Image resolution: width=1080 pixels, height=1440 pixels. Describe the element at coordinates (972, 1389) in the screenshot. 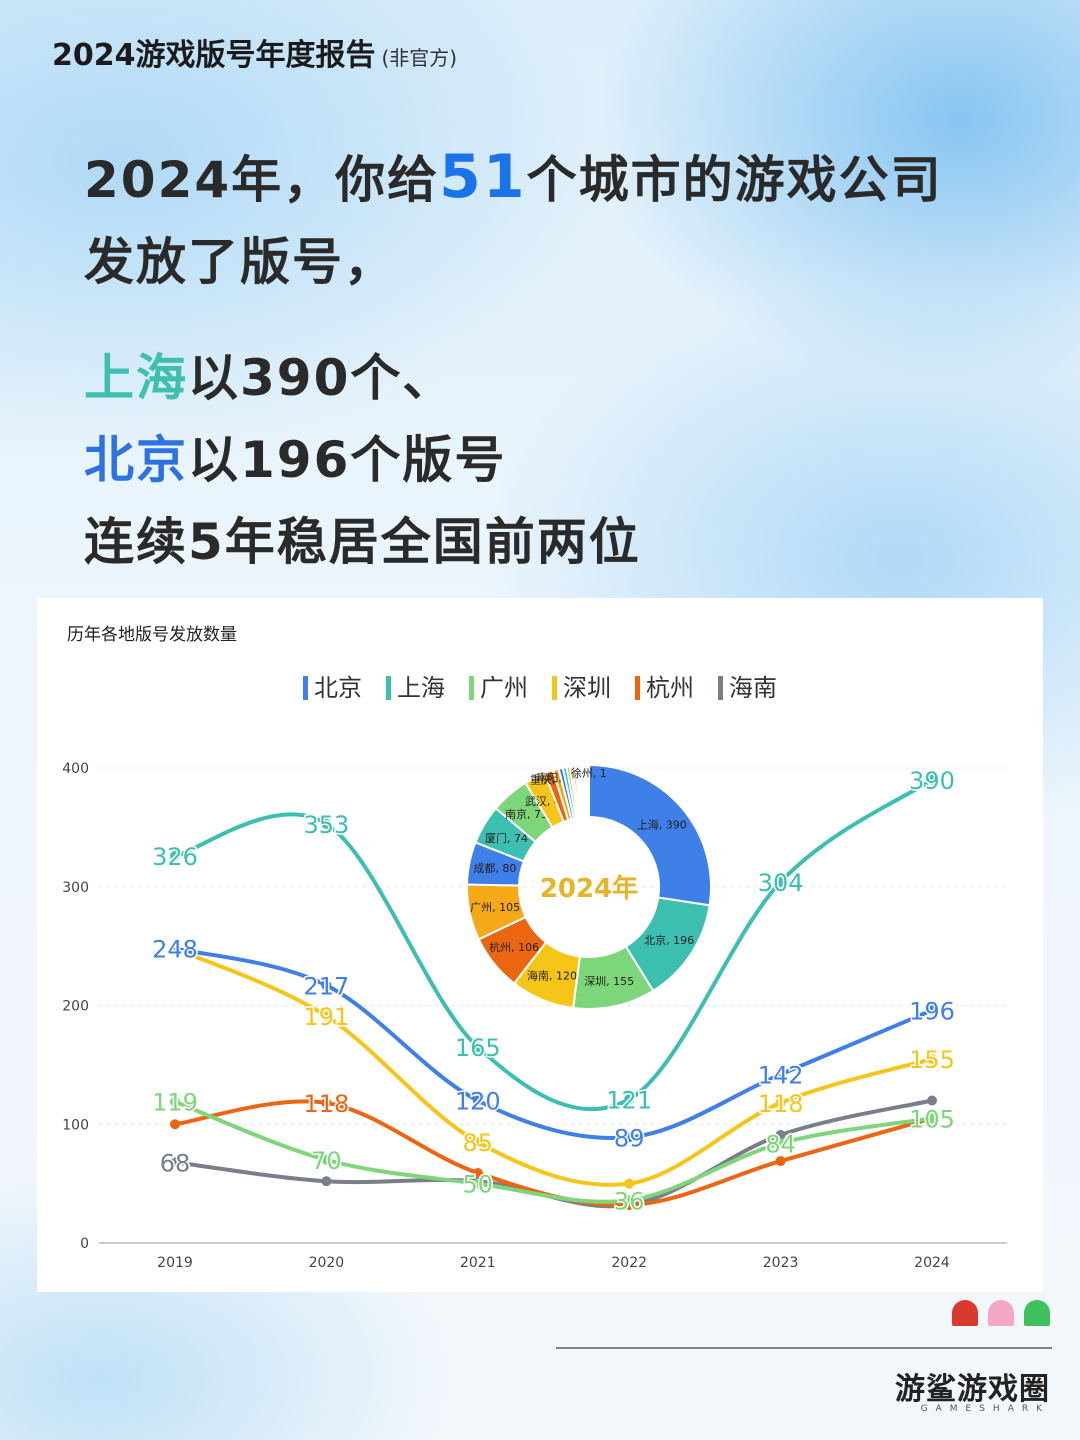

I see `brand-logo: 游鲨游戏圈` at that location.